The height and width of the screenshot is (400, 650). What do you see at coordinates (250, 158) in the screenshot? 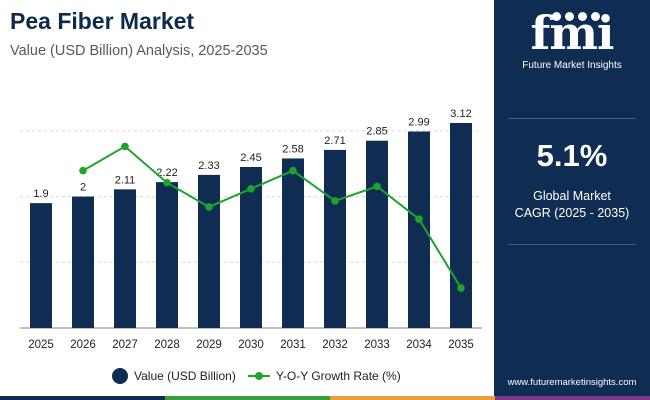
I see `bar-value-label: 2.45` at bounding box center [250, 158].